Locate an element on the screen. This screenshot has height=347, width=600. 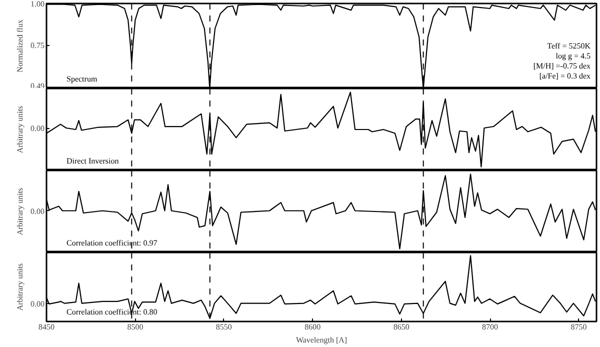
x-tick-label: 8450 is located at coordinates (46, 327).